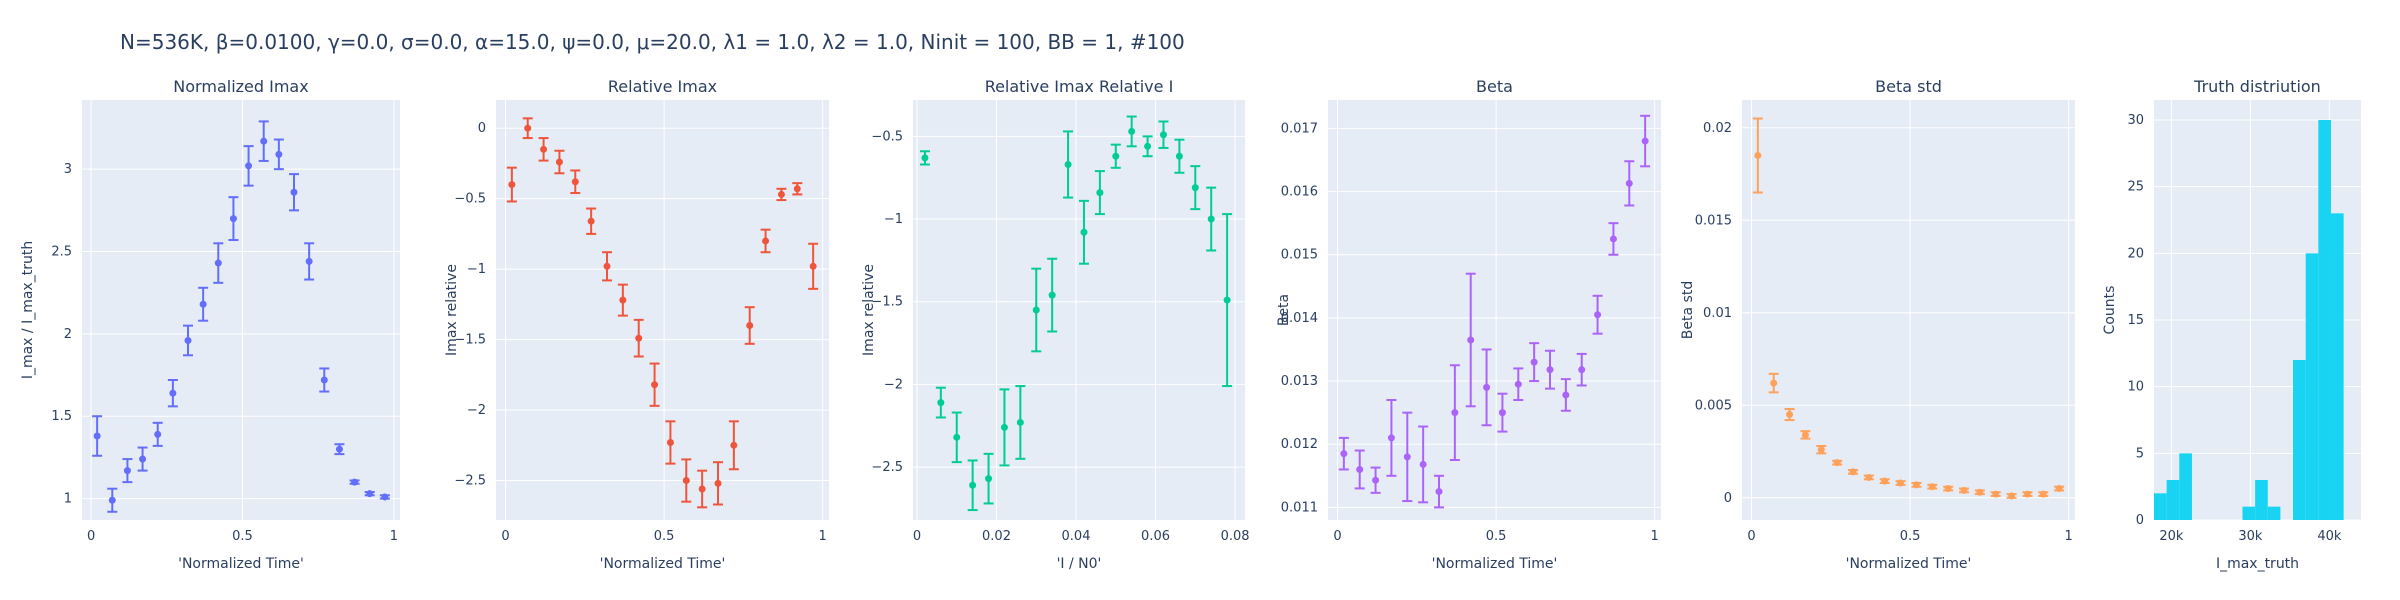 Image resolution: width=2400 pixels, height=600 pixels. What do you see at coordinates (2140, 520) in the screenshot?
I see `y-tick-label: 0` at bounding box center [2140, 520].